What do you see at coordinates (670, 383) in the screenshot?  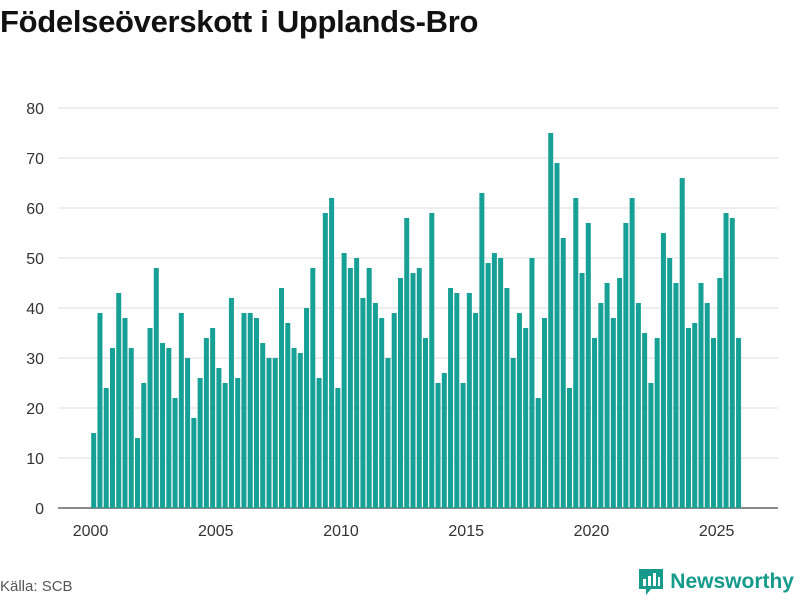 I see `bar-2023-Q1` at bounding box center [670, 383].